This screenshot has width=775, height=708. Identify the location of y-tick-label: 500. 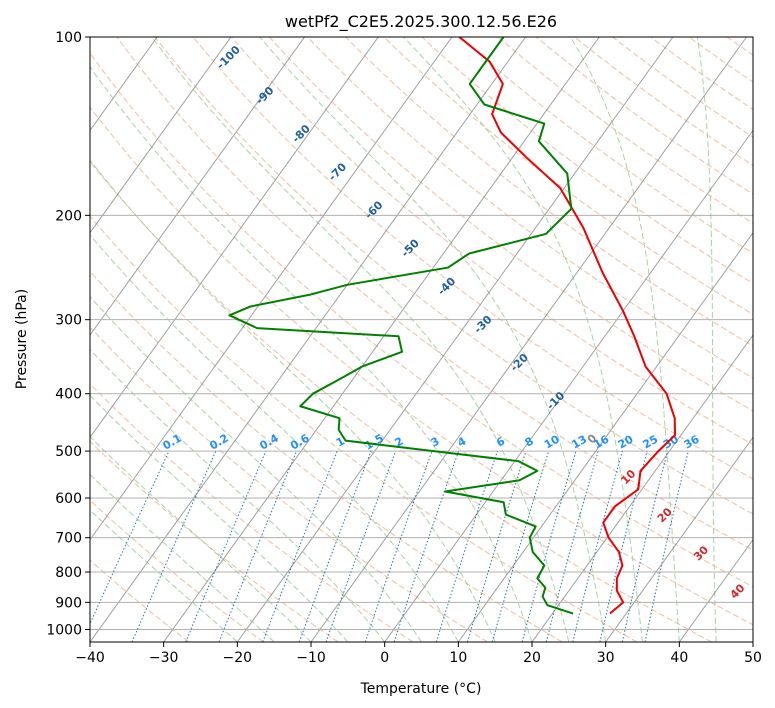
(68, 452).